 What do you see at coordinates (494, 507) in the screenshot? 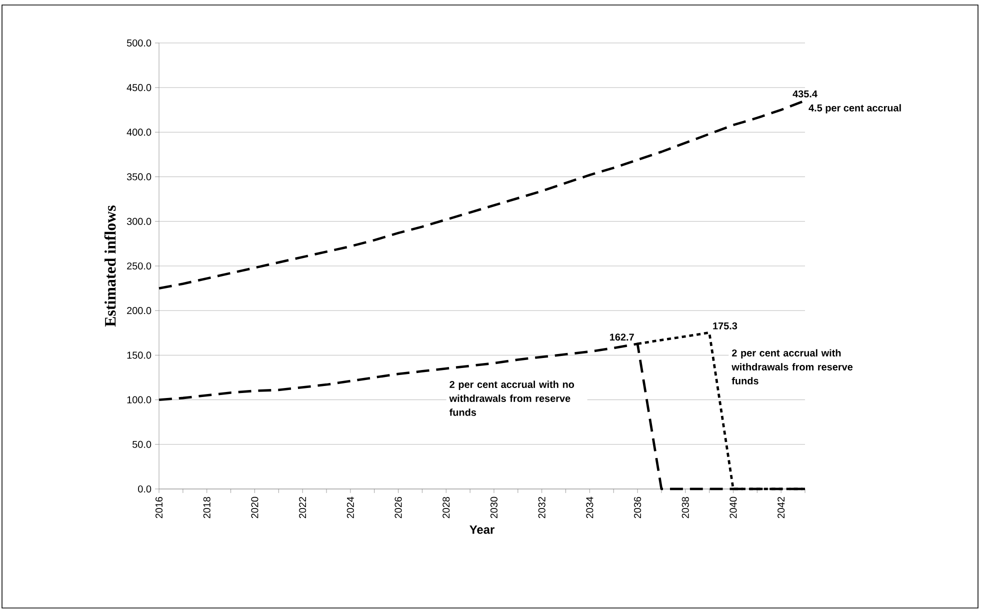
I see `x-tick-label: 2030` at bounding box center [494, 507].